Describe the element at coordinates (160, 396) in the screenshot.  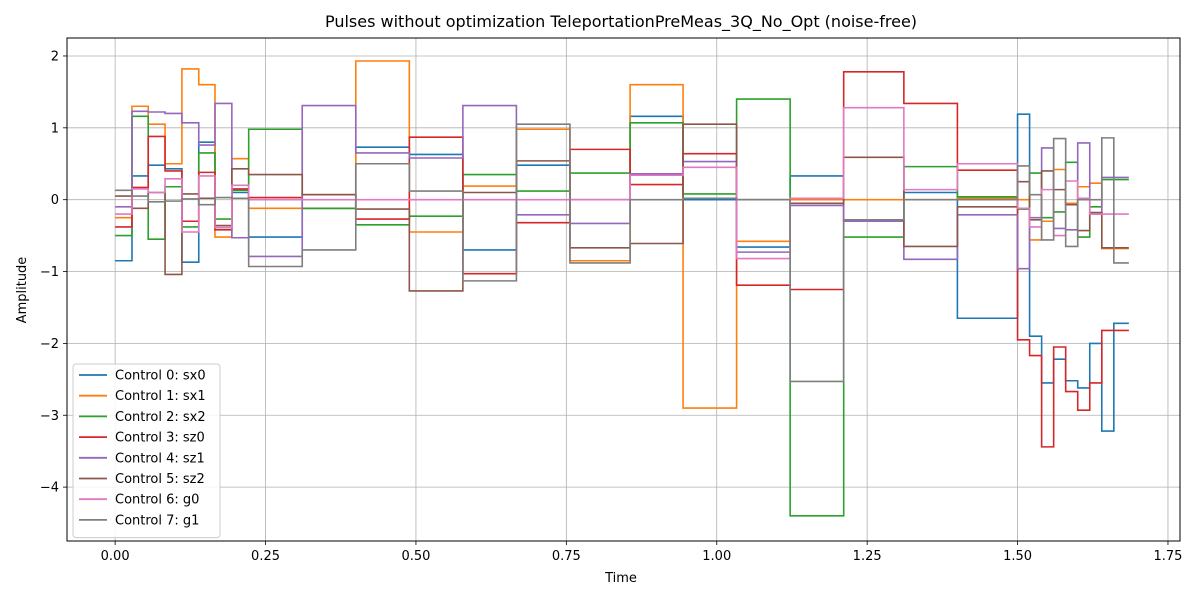
I see `legend-entry: Control 1: sx1` at that location.